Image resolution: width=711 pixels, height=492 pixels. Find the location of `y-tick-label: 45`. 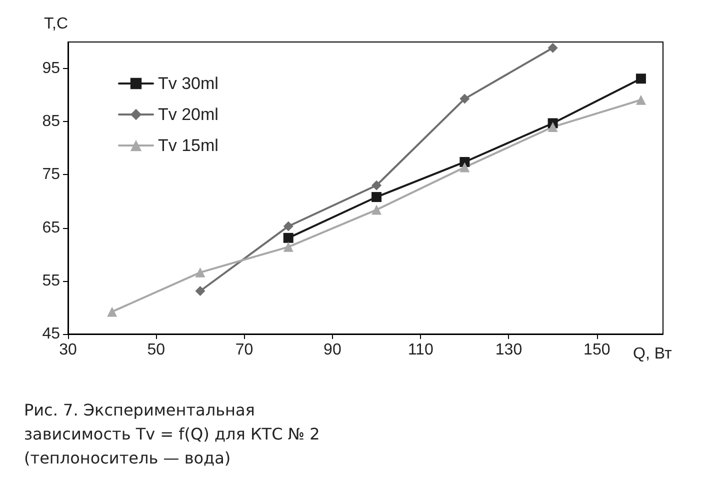

y-tick-label: 45 is located at coordinates (51, 334).